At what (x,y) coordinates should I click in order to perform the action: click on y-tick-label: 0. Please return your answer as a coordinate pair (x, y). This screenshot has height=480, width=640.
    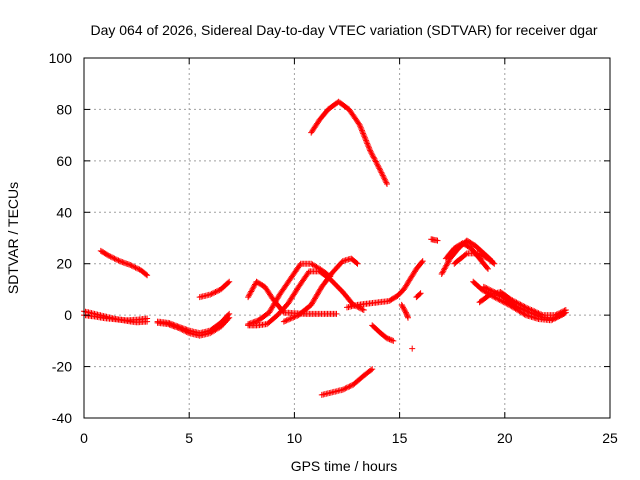
    Looking at the image, I should click on (68, 315).